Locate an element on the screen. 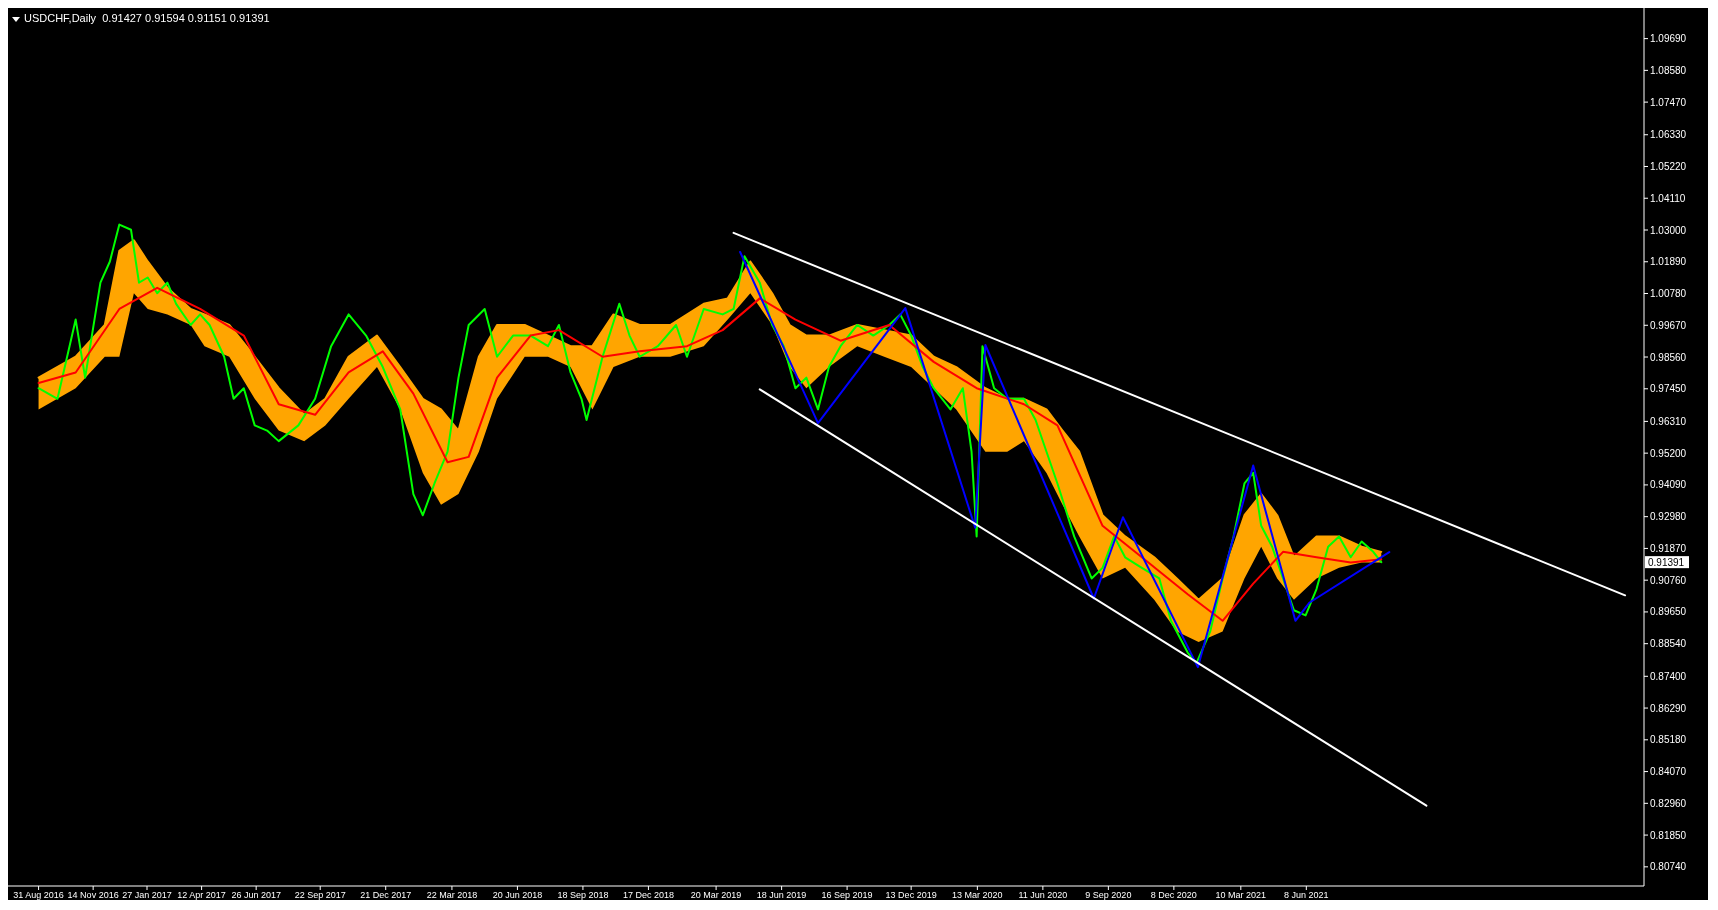 The width and height of the screenshot is (1718, 910). y-tick-label: 1.08580 is located at coordinates (1668, 70).